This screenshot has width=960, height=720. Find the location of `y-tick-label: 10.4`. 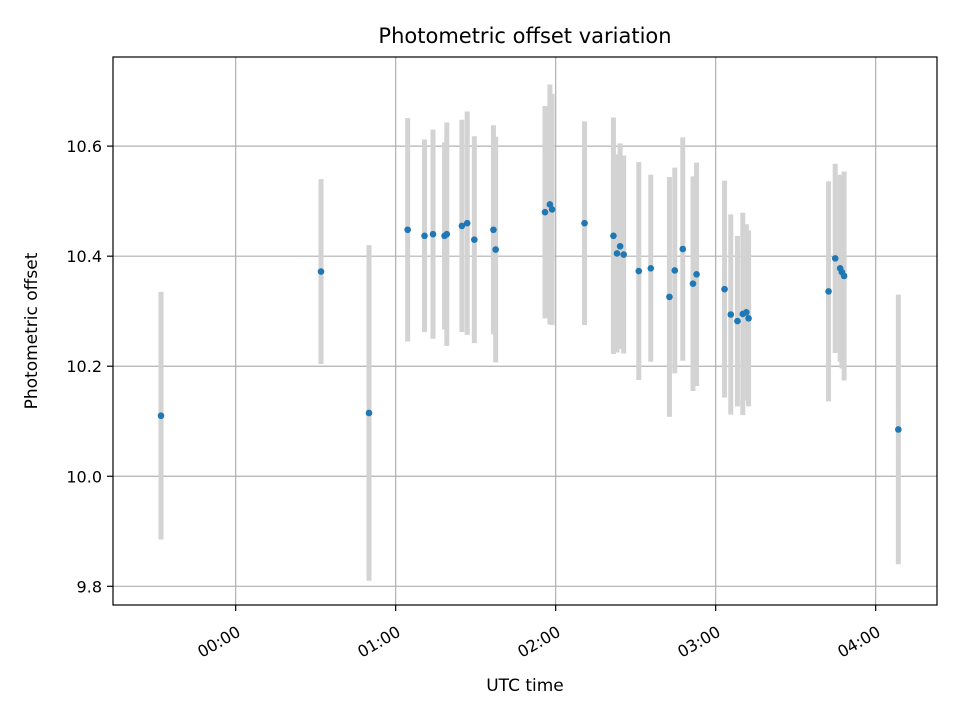

y-tick-label: 10.4 is located at coordinates (84, 256).